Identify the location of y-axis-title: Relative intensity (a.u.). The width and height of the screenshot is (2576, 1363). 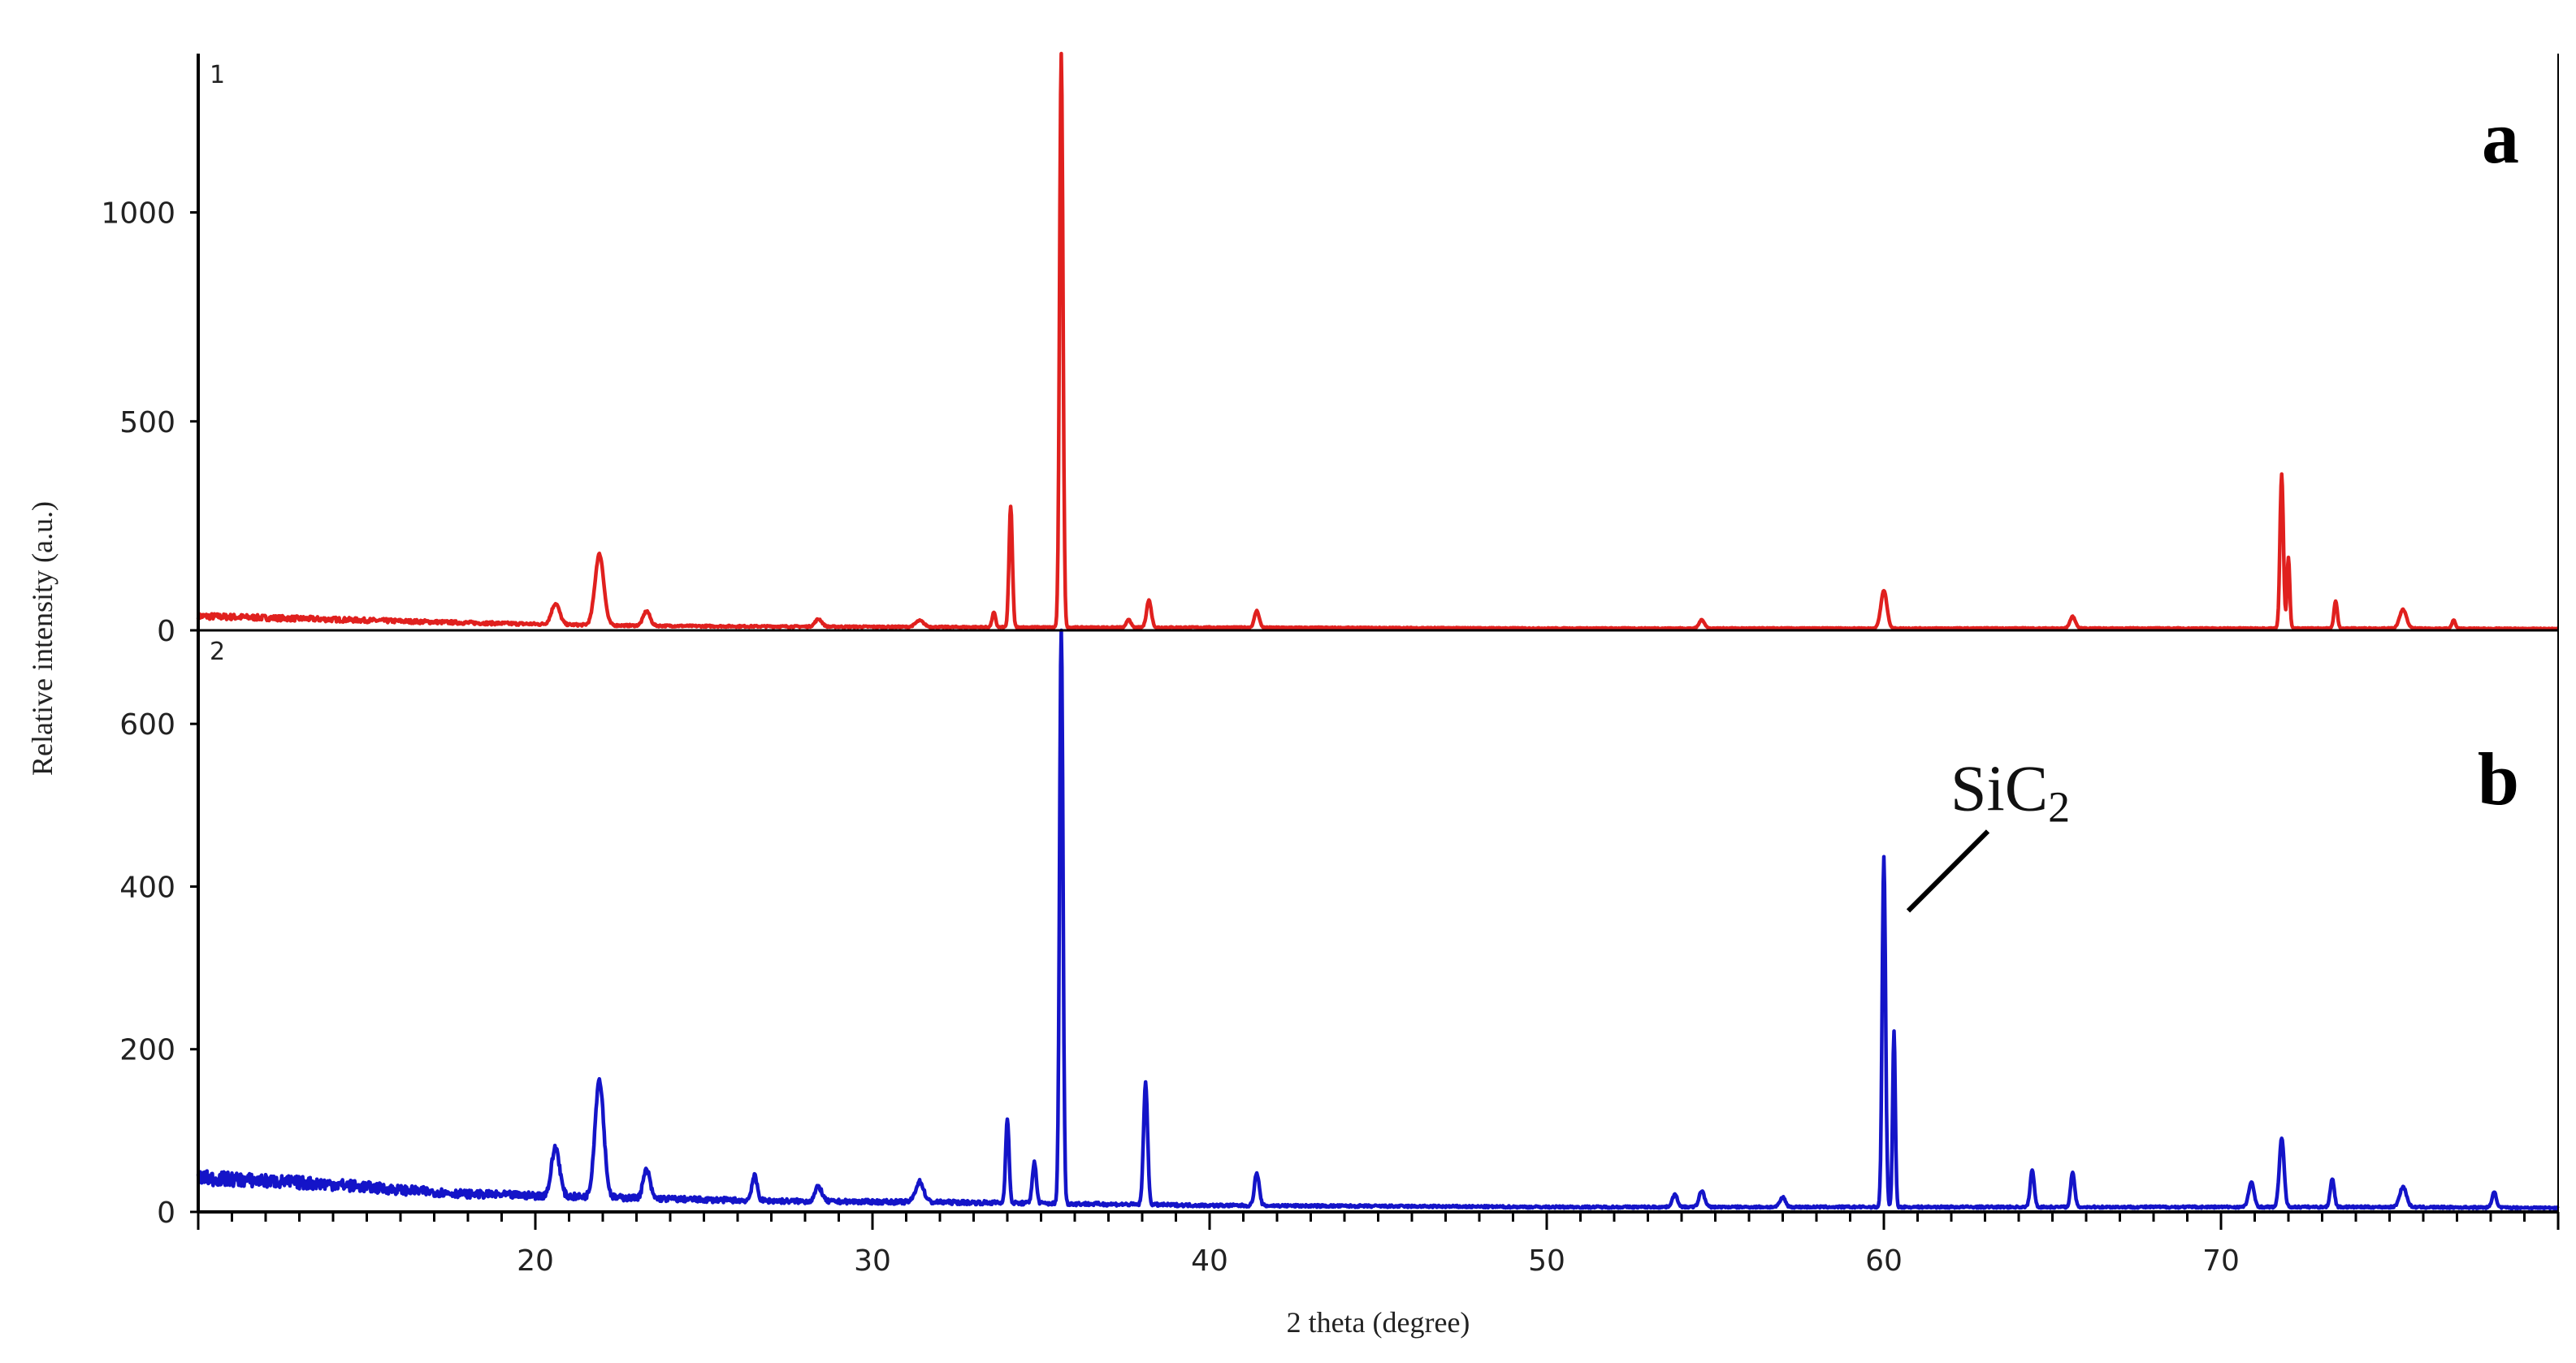
(42, 638).